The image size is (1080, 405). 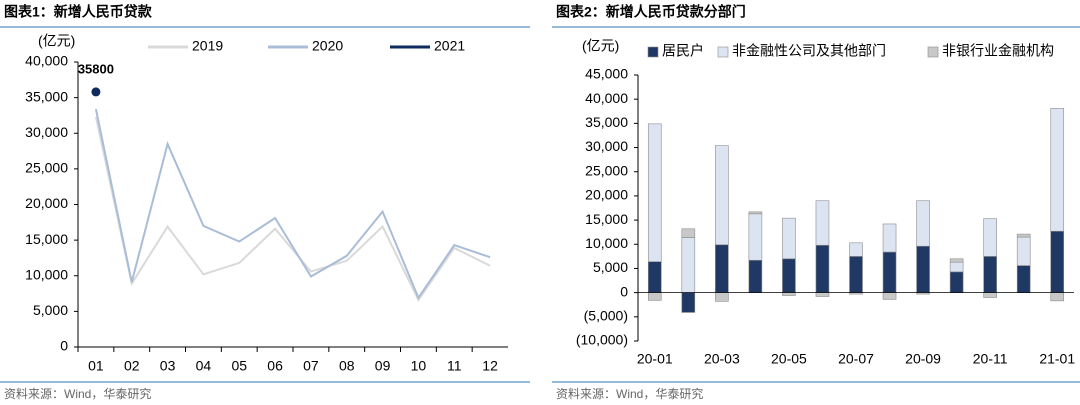 I want to click on x-tick-label: 10, so click(x=419, y=366).